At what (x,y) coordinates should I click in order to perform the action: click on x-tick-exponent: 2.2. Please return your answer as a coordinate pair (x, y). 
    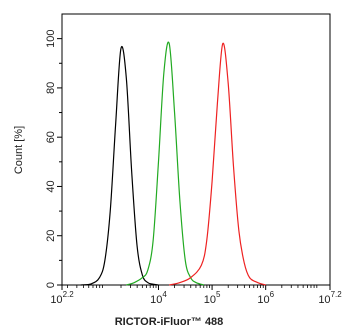
    Looking at the image, I should click on (69, 294).